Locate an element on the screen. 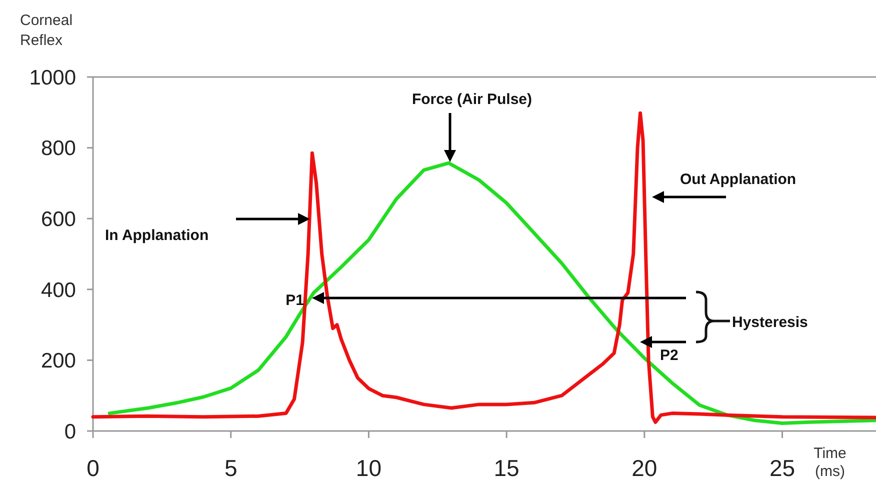 Image resolution: width=876 pixels, height=482 pixels. y-tick-label: 1000 is located at coordinates (52, 78).